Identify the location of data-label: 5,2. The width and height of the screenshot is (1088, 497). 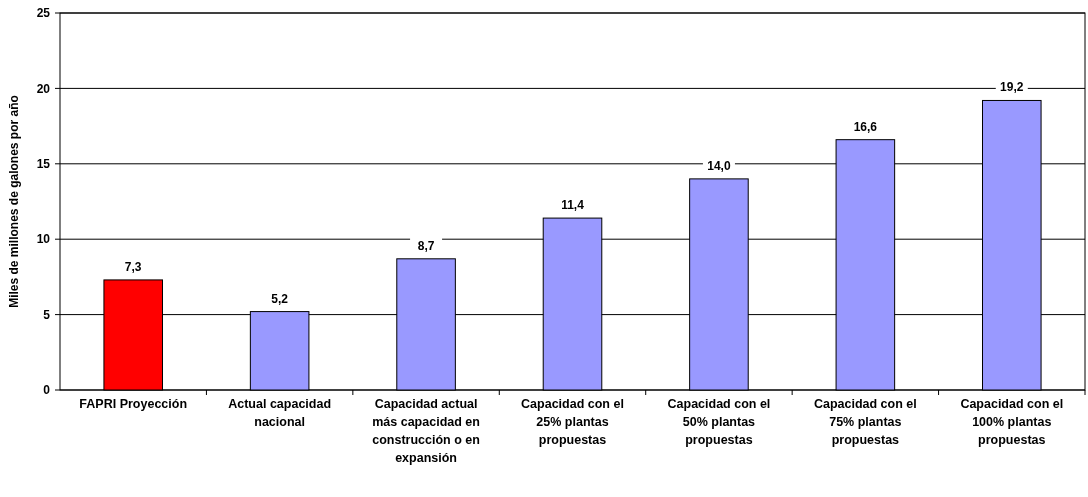
(280, 298).